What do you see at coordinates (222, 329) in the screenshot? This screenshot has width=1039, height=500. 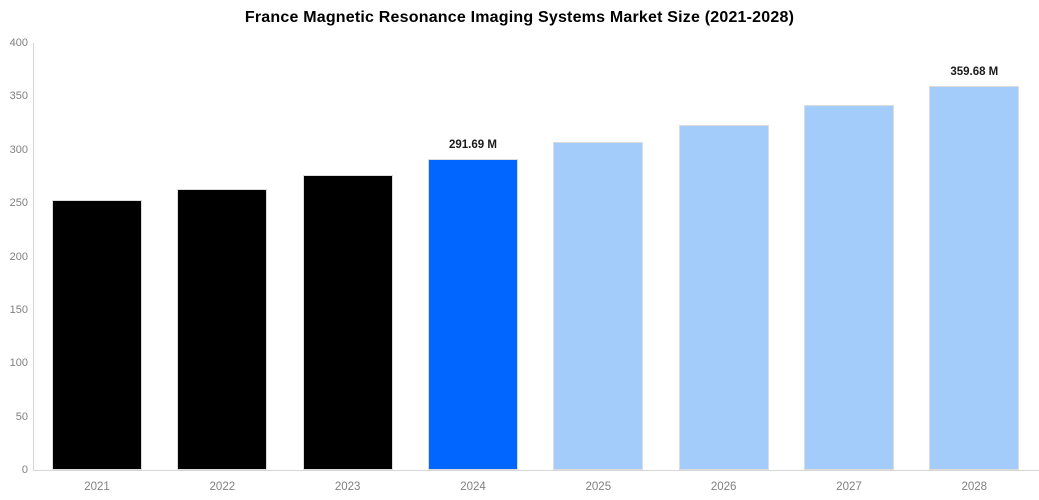 I see `bar-2022` at bounding box center [222, 329].